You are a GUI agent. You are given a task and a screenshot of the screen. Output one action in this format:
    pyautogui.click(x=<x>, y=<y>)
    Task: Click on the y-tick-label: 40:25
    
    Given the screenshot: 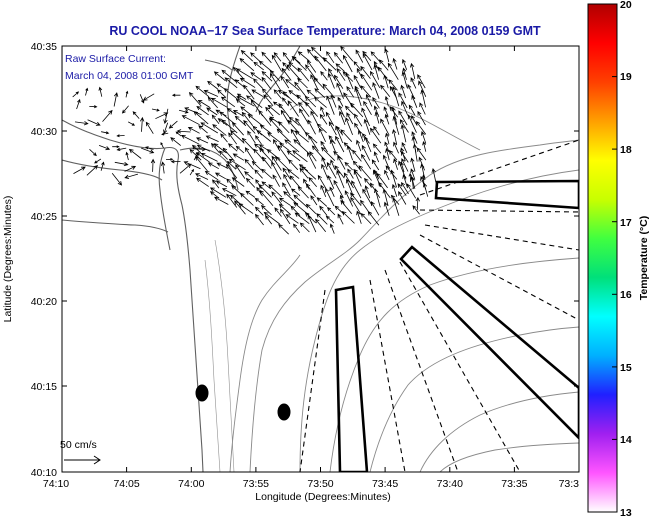 What is the action you would take?
    pyautogui.click(x=44, y=217)
    